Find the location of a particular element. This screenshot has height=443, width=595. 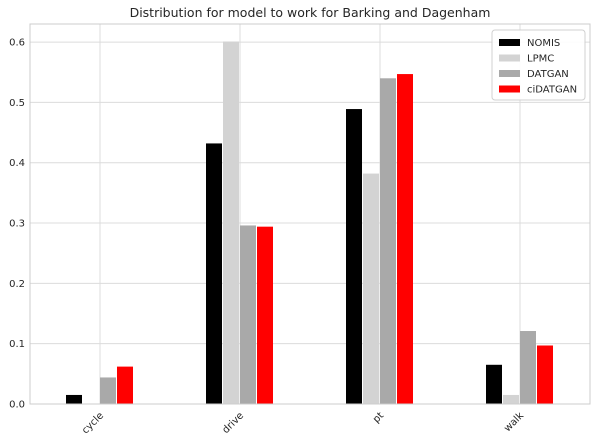

bar-datgan-cycle is located at coordinates (108, 390).